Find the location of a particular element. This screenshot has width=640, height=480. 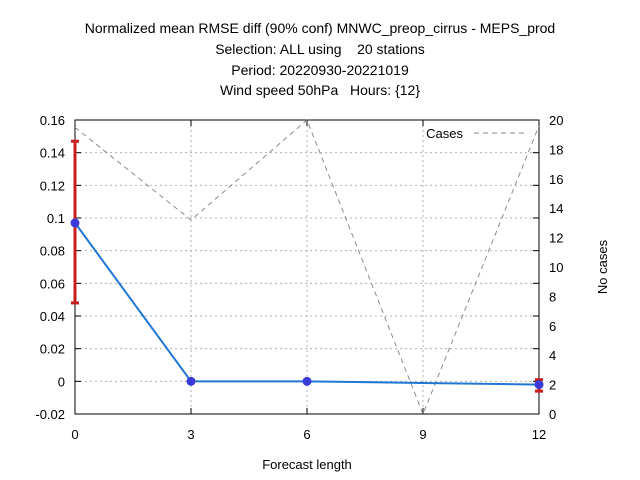

y2-tick-label: 2 is located at coordinates (552, 385).